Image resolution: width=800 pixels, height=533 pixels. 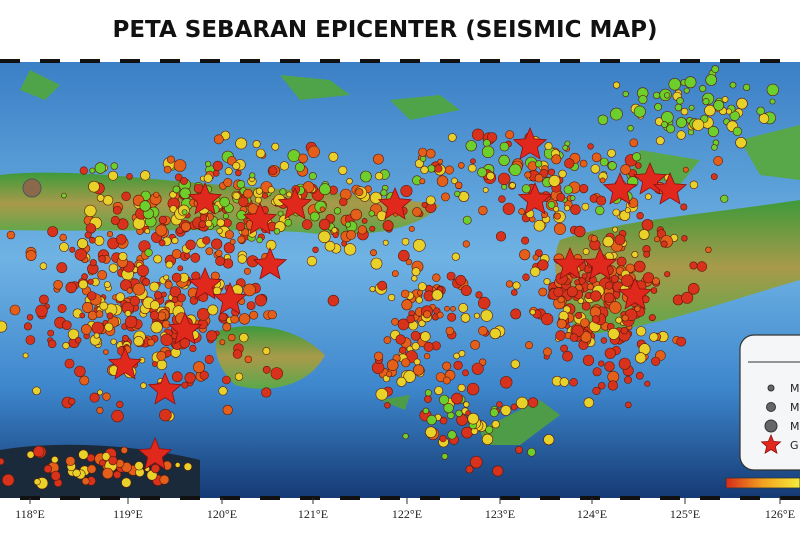 What do you see at coordinates (165, 388) in the screenshot?
I see `major-event` at bounding box center [165, 388].